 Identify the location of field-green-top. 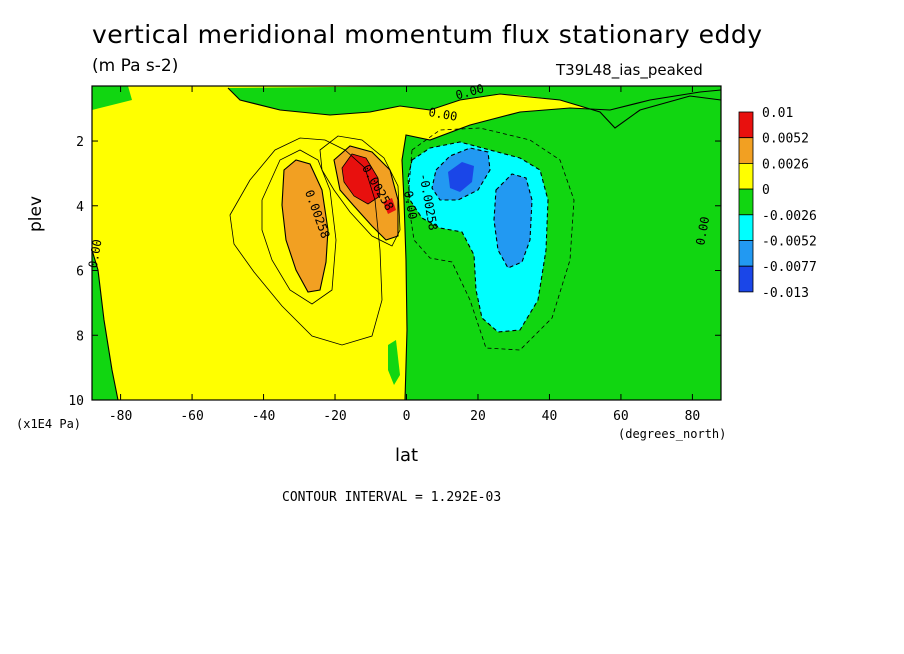
(474, 107).